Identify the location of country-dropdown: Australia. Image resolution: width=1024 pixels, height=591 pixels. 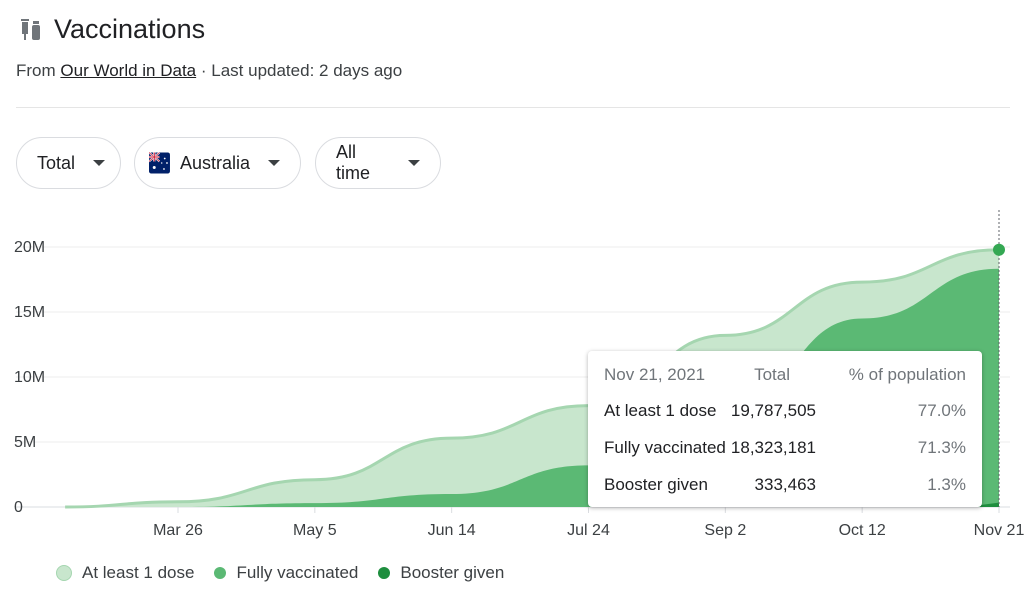
(217, 163).